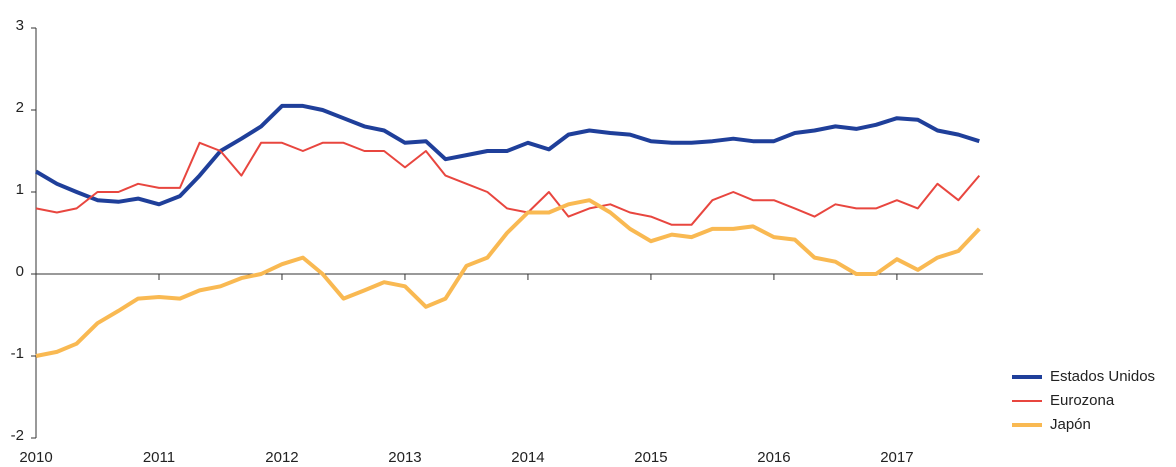  Describe the element at coordinates (773, 457) in the screenshot. I see `x-tick-label: 2016` at that location.